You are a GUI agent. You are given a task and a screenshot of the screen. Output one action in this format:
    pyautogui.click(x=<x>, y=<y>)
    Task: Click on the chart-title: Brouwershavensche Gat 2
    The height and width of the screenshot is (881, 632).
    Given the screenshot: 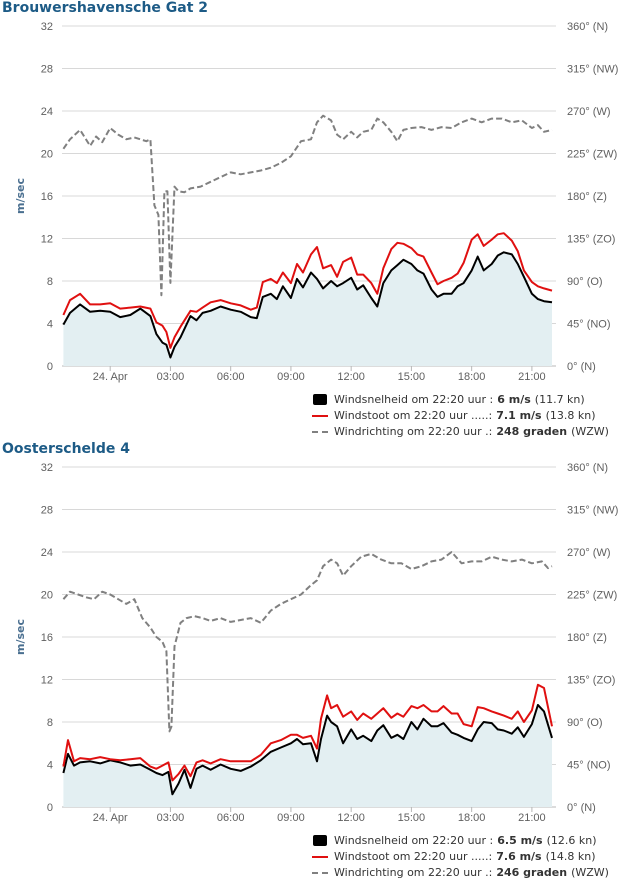 What is the action you would take?
    pyautogui.click(x=105, y=8)
    